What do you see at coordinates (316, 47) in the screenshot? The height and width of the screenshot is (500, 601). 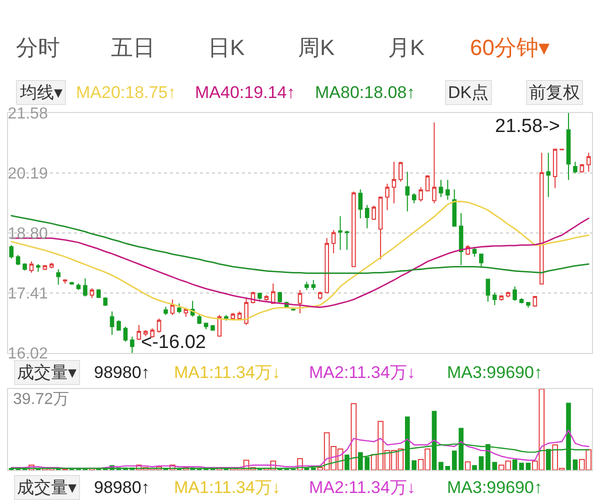 I see `text: 周K` at bounding box center [316, 47].